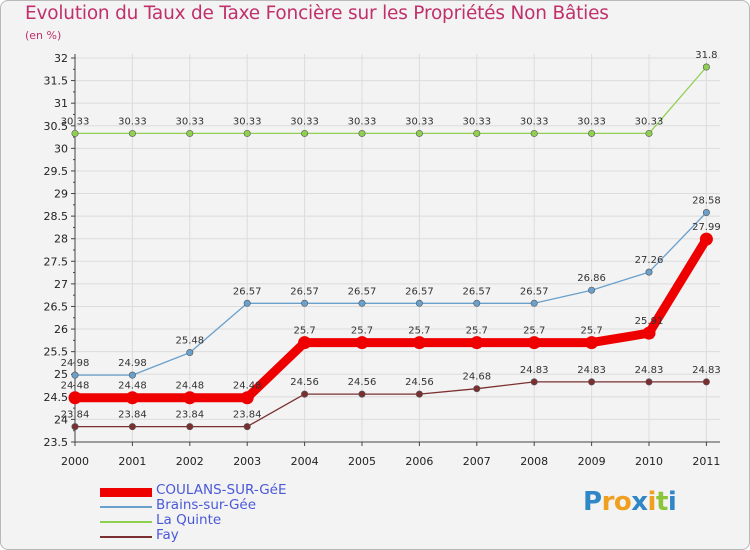 Image resolution: width=750 pixels, height=550 pixels. I want to click on y-tick-label: 31.5, so click(56, 81).